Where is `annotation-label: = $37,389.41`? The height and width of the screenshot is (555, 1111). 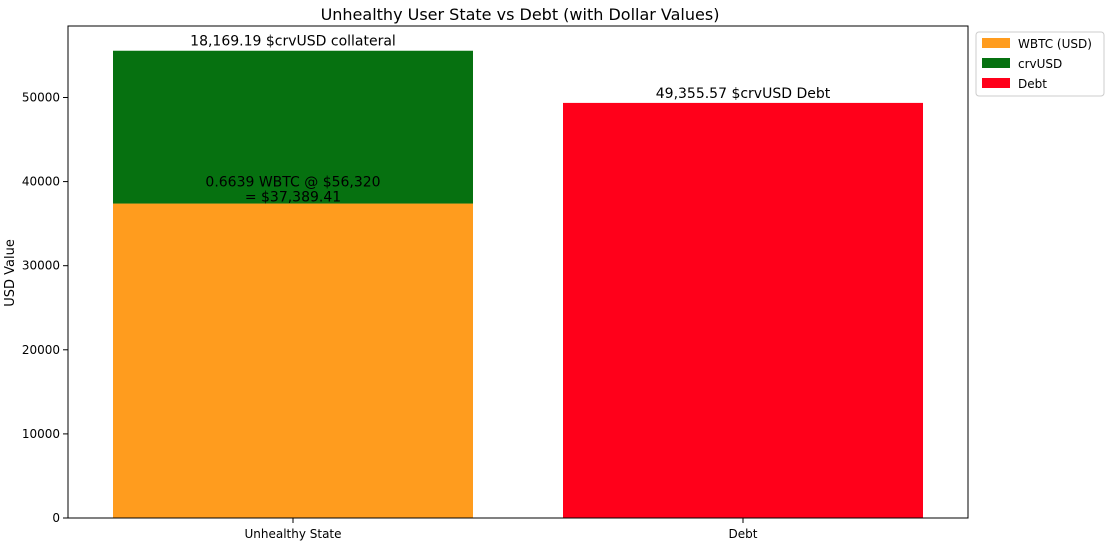 annotation-label: = $37,389.41 is located at coordinates (293, 198).